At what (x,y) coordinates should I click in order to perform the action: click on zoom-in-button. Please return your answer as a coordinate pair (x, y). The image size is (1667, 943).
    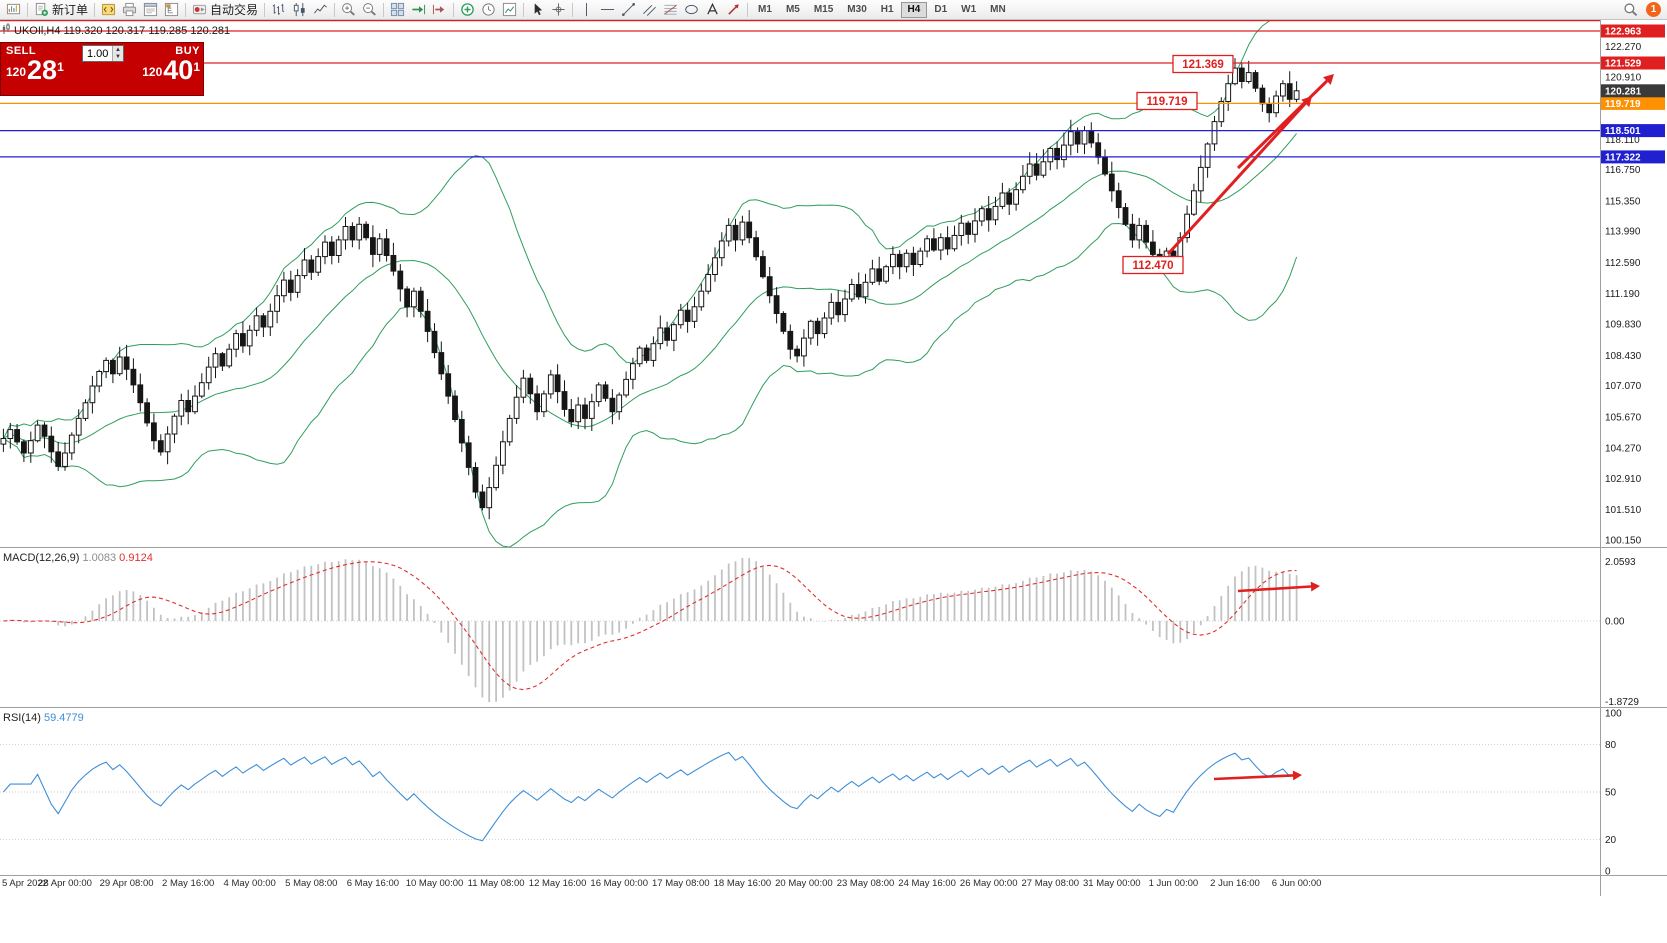
    Looking at the image, I should click on (348, 10).